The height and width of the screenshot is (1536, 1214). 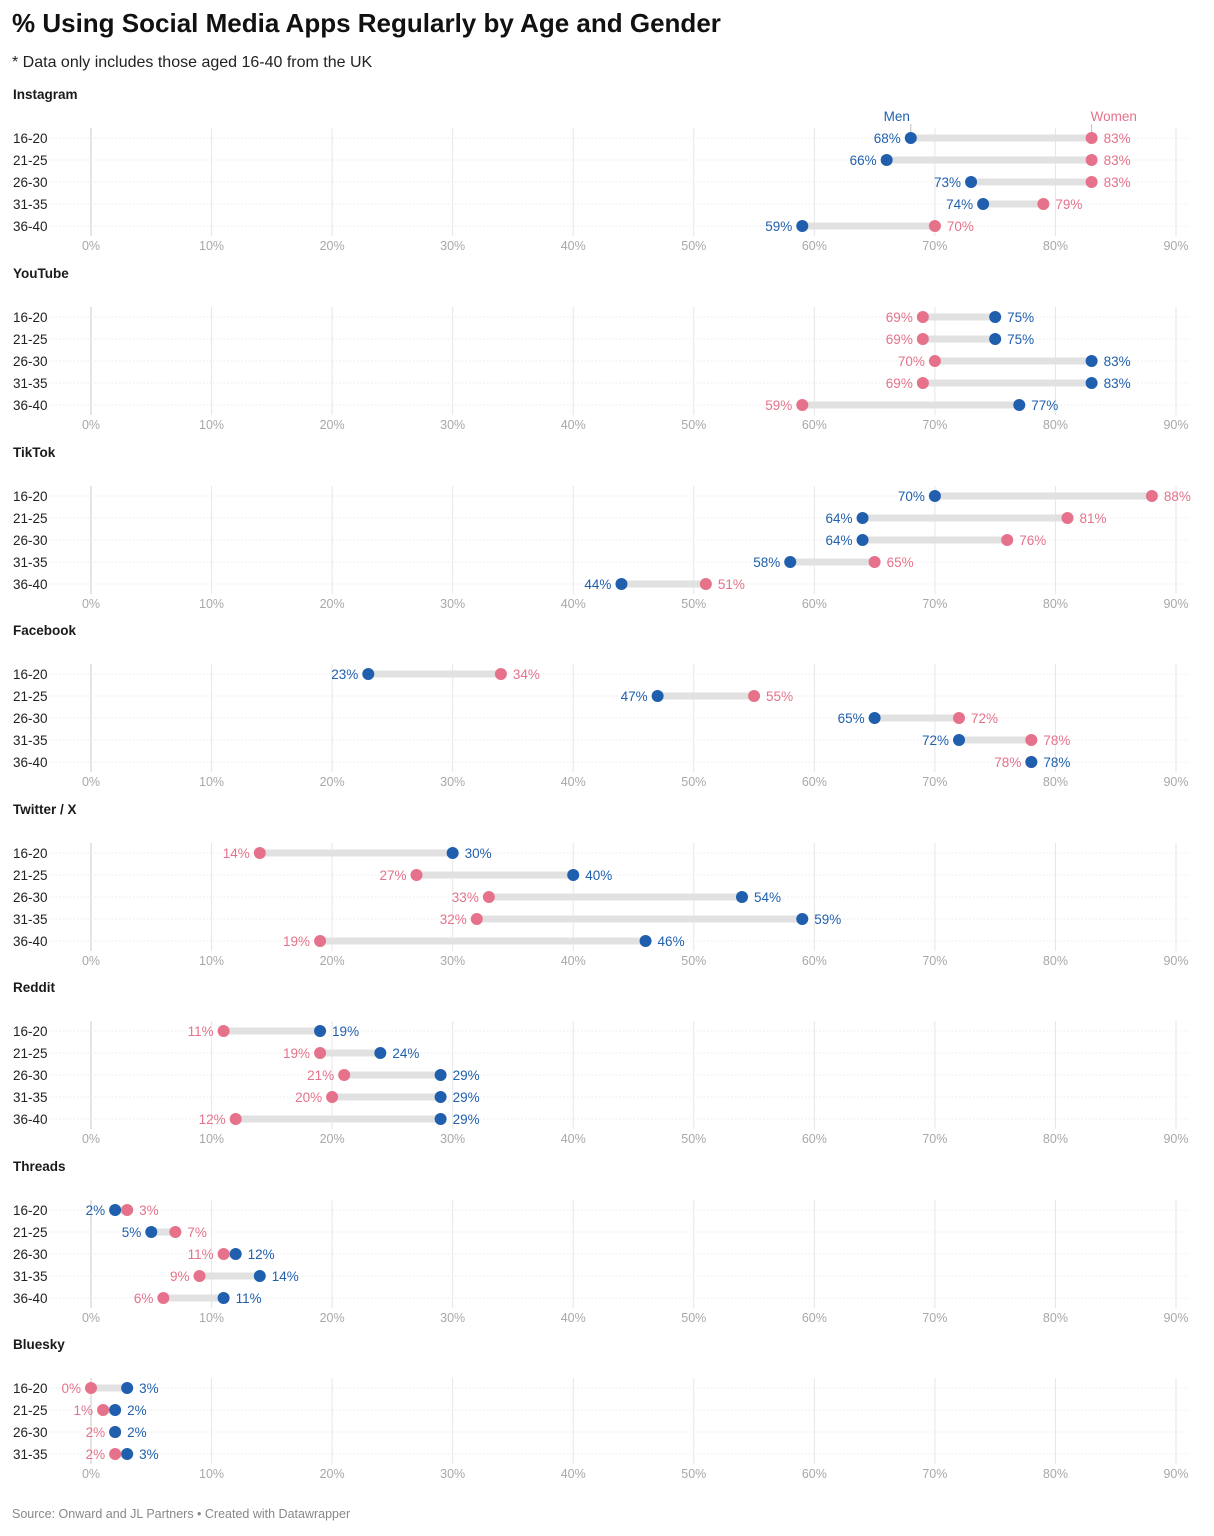 What do you see at coordinates (465, 897) in the screenshot?
I see `women-value-label: 33%` at bounding box center [465, 897].